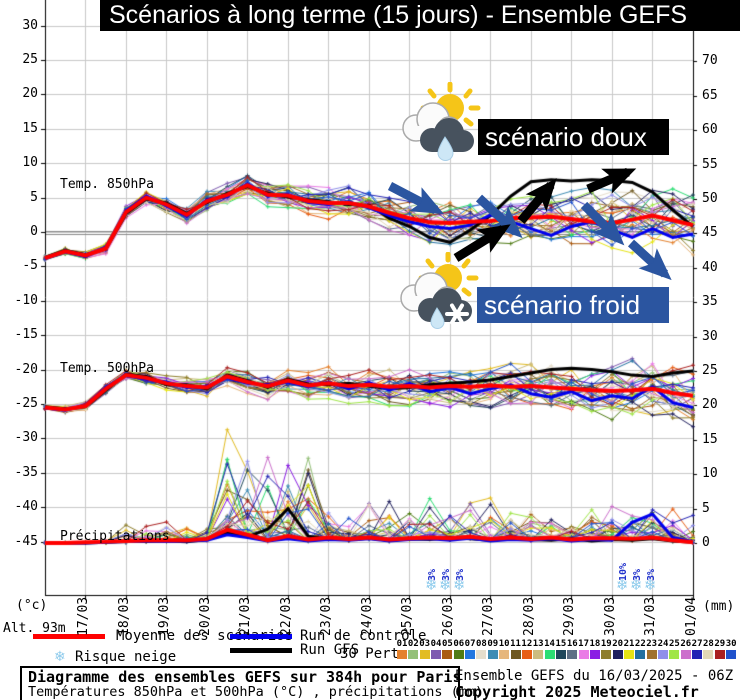 The width and height of the screenshot is (740, 700). I want to click on x-axis-date-label: 24/03, so click(367, 616).